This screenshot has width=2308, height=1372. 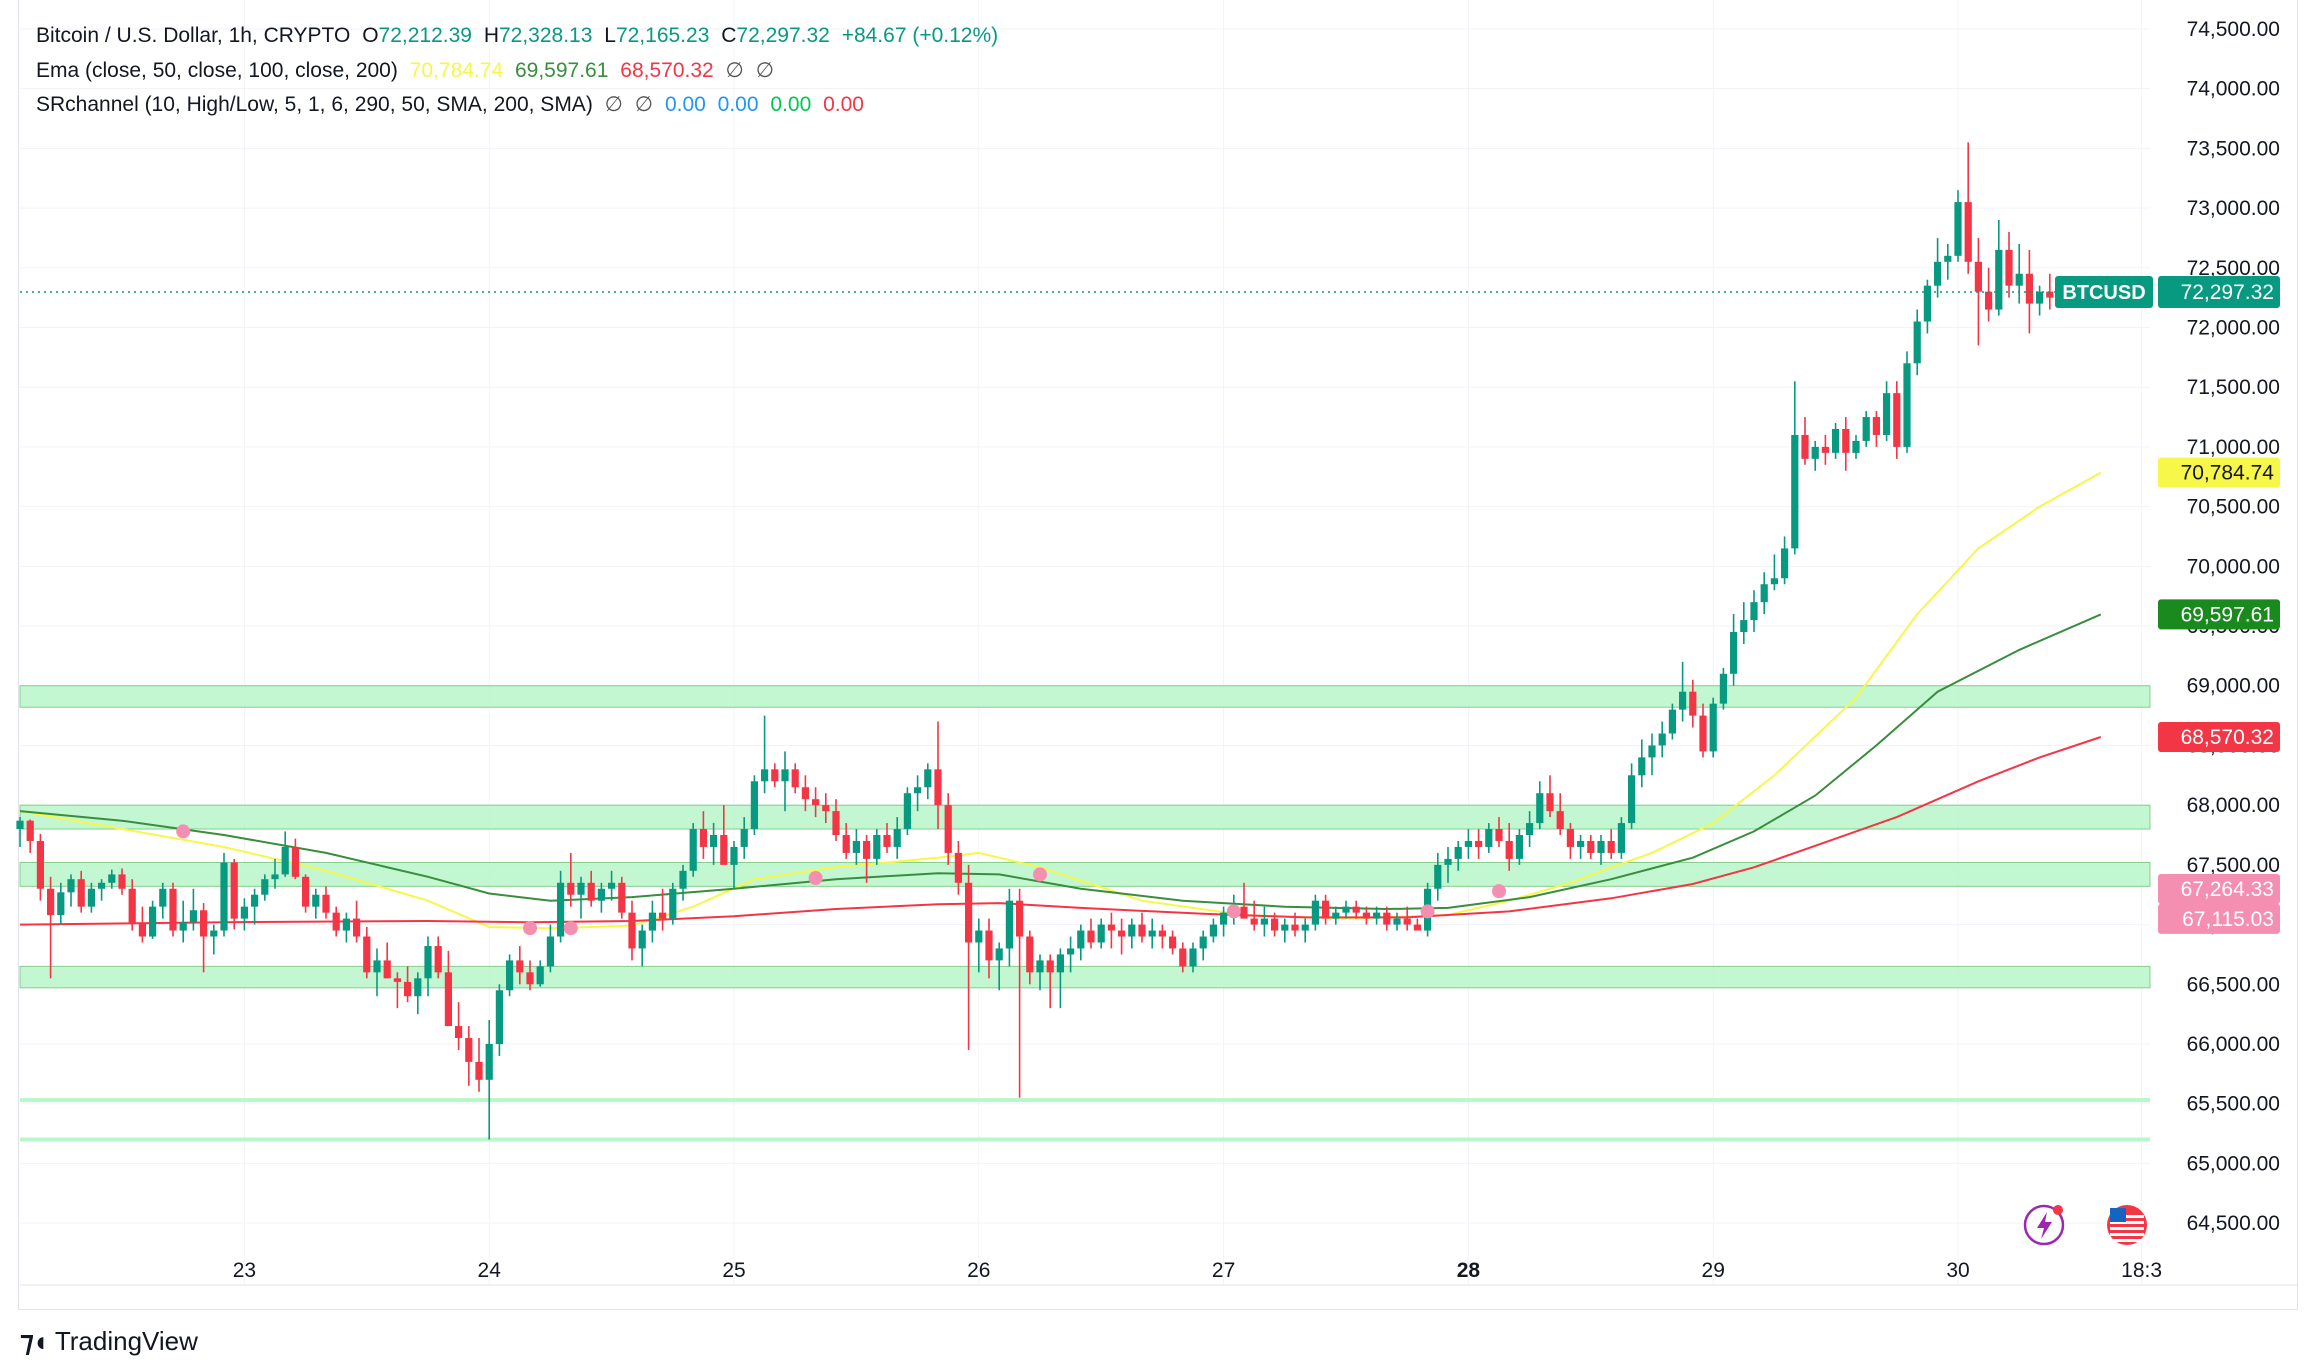 I want to click on lightning-icon-bolt, so click(x=2044, y=1225).